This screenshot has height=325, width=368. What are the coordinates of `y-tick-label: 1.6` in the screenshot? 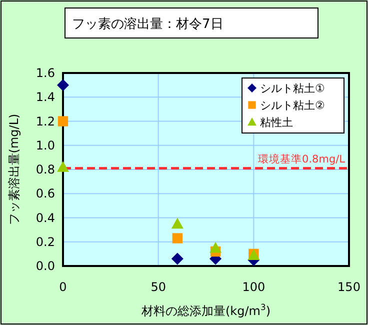 It's located at (45, 73).